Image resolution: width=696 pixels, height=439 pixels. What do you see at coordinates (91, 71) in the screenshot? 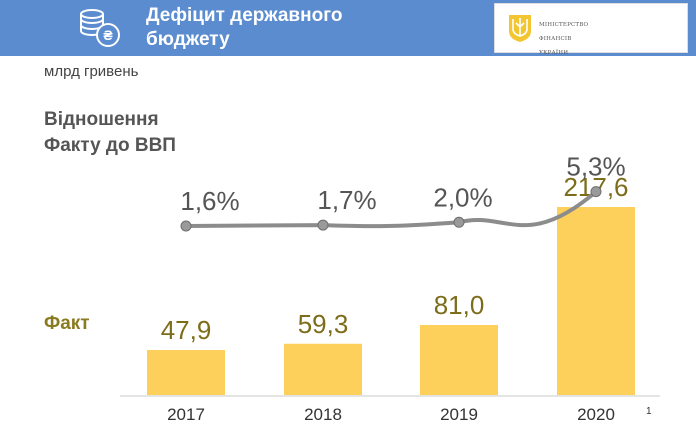
I see `unit-label: млрд гривень` at bounding box center [91, 71].